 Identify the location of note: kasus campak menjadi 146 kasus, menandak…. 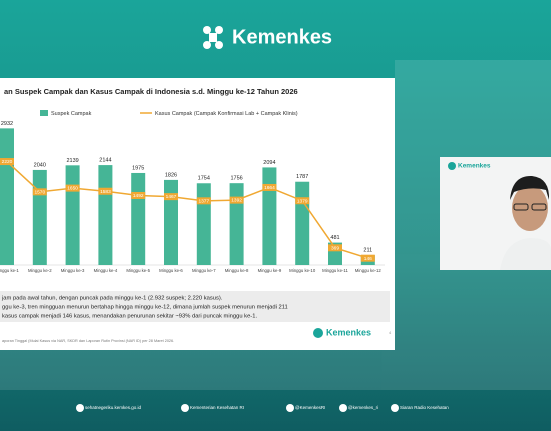
(129, 317).